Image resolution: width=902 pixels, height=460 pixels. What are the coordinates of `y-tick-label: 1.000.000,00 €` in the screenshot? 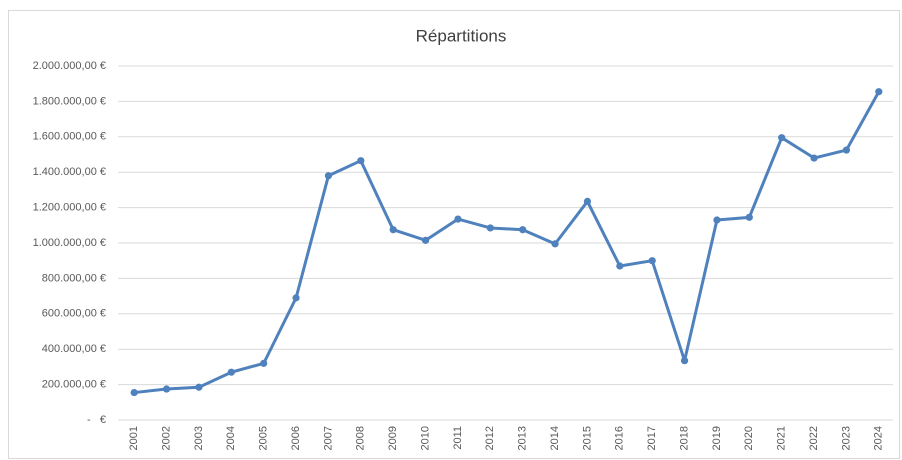 It's located at (69, 243).